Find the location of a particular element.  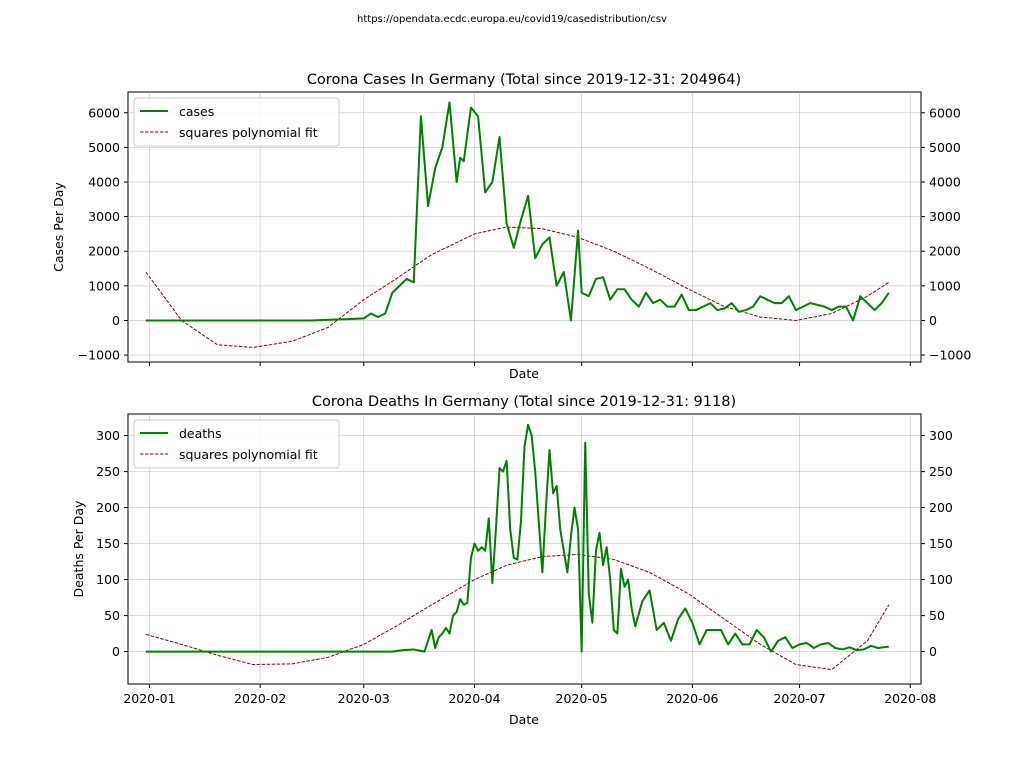

deaths-y-axis-label: Deaths Per Day is located at coordinates (78, 548).